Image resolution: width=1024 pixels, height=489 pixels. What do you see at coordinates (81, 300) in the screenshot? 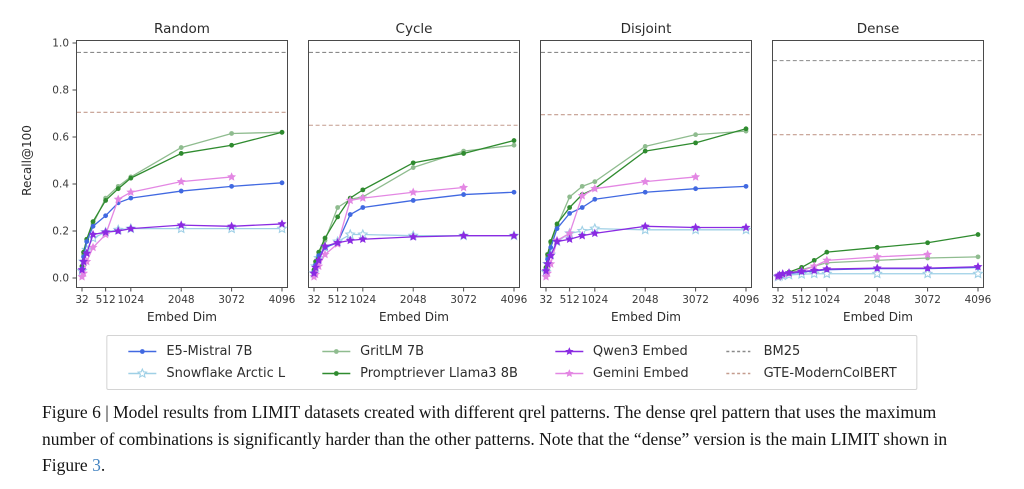
I see `x-tick-label: 32` at bounding box center [81, 300].